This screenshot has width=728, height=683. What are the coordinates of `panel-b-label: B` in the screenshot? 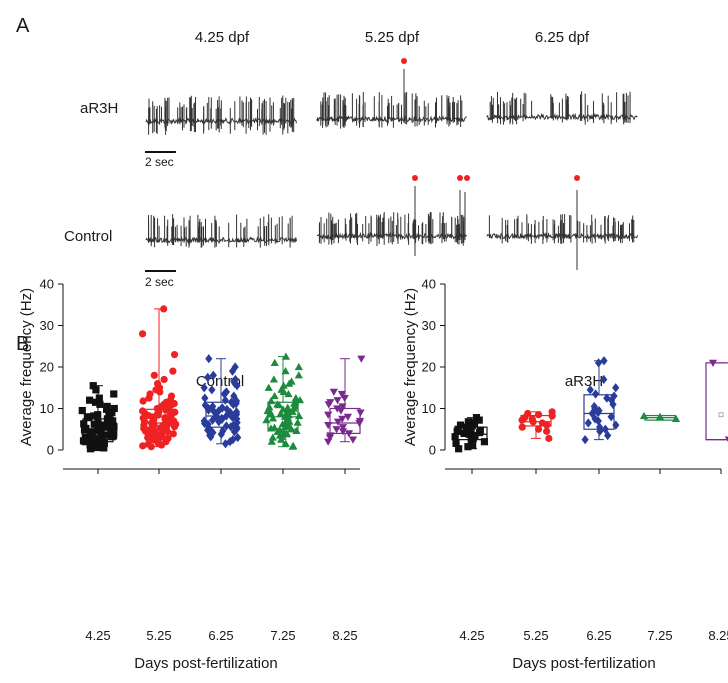 It's located at (22, 344).